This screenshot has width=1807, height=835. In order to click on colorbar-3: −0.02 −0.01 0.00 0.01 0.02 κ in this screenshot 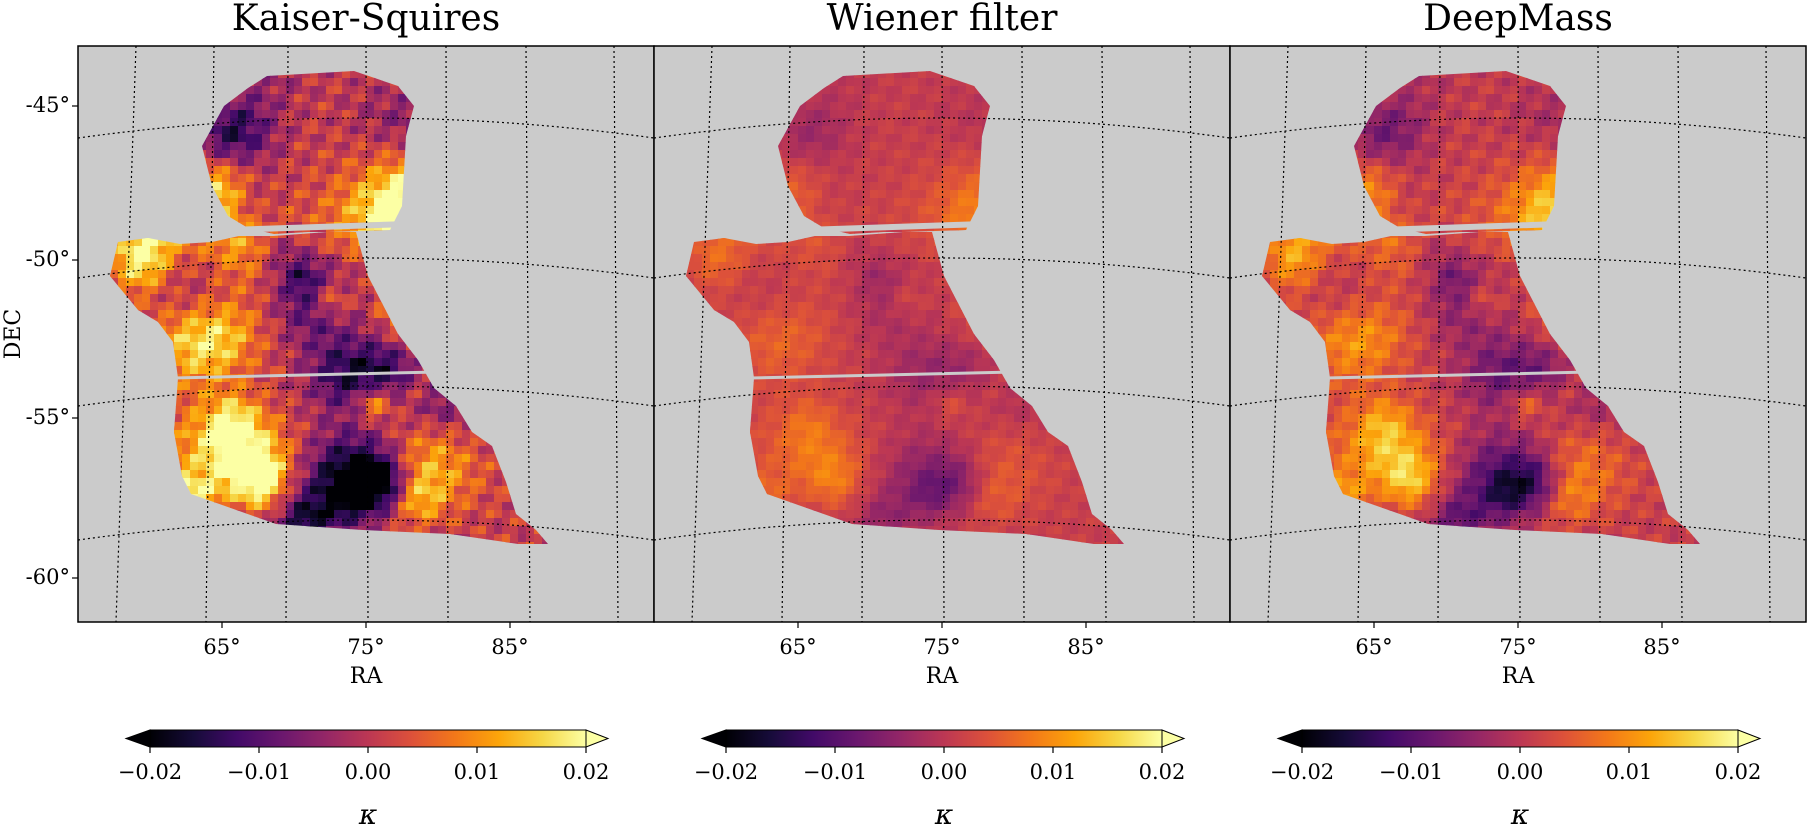, I will do `click(1516, 780)`.